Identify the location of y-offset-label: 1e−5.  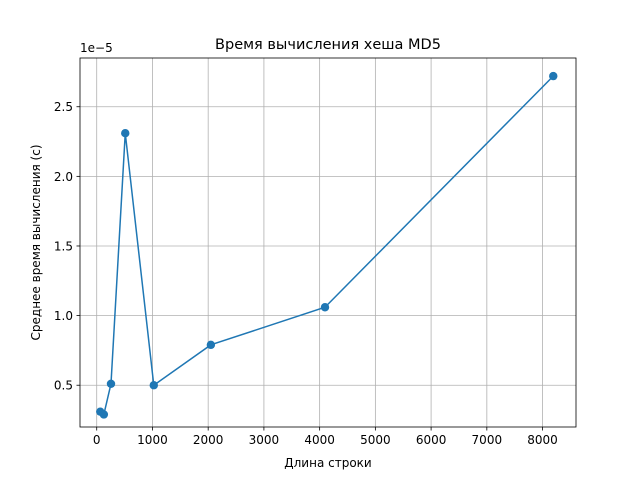
(96, 48).